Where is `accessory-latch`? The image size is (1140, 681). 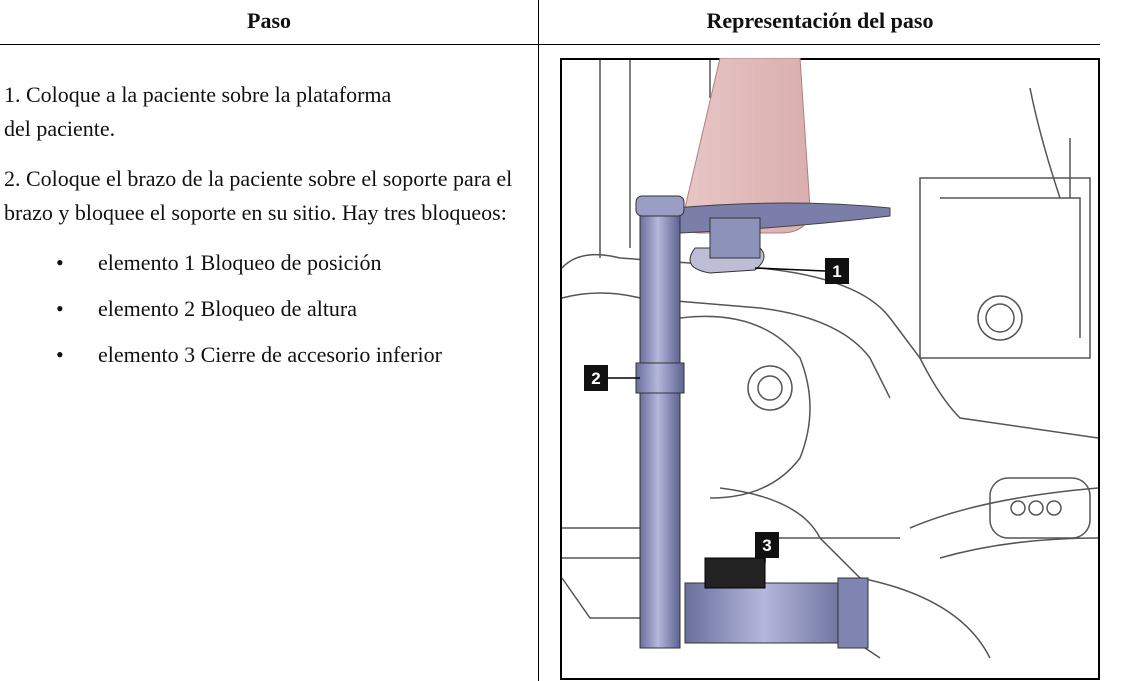
accessory-latch is located at coordinates (735, 573).